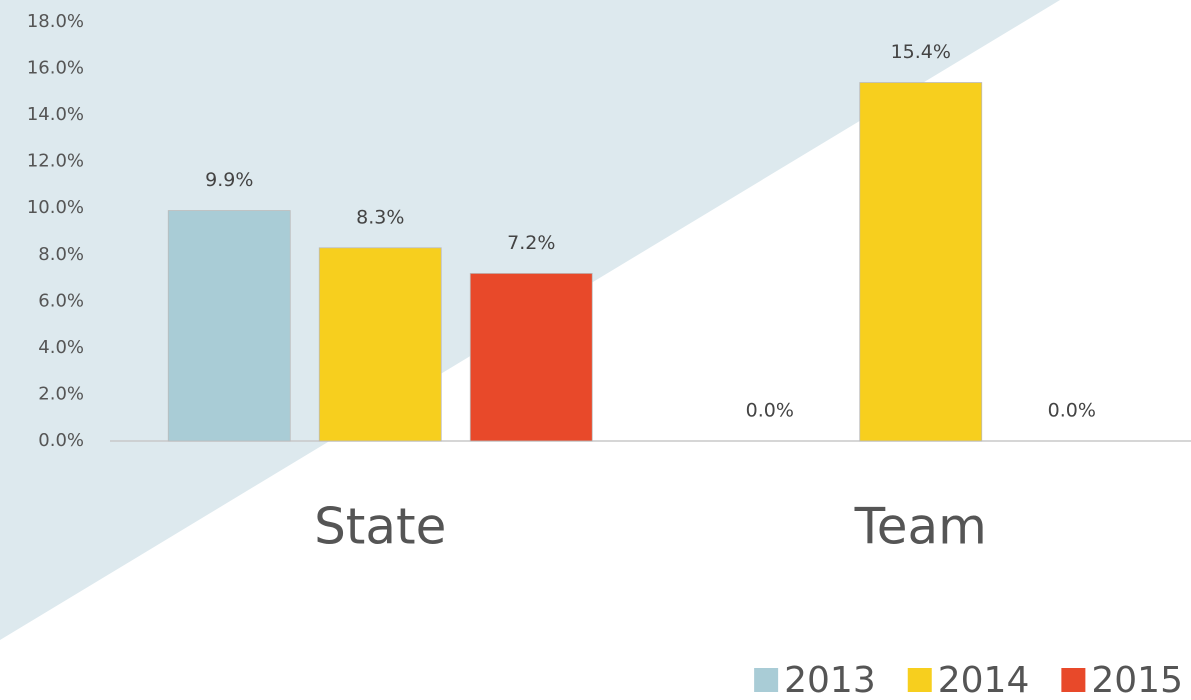 The width and height of the screenshot is (1191, 700). I want to click on y-tick-label: 14.0%, so click(55, 114).